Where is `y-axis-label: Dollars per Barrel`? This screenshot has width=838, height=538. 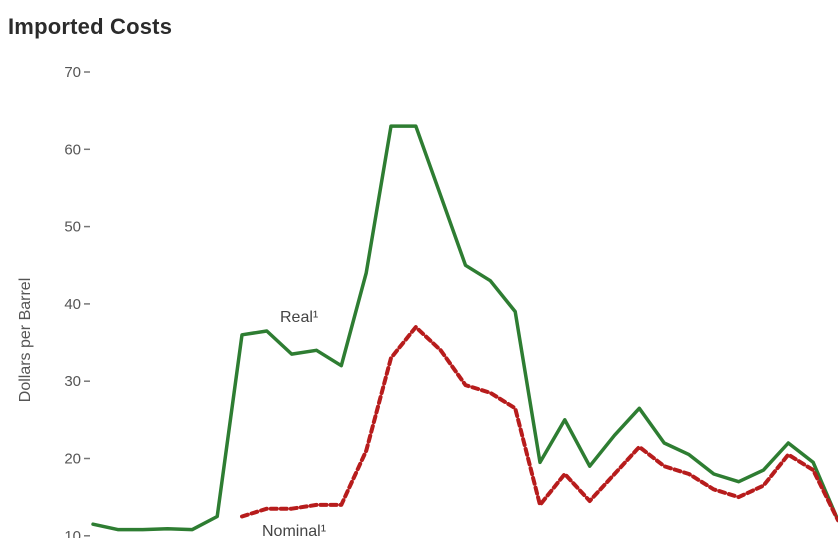
y-axis-label: Dollars per Barrel is located at coordinates (25, 340).